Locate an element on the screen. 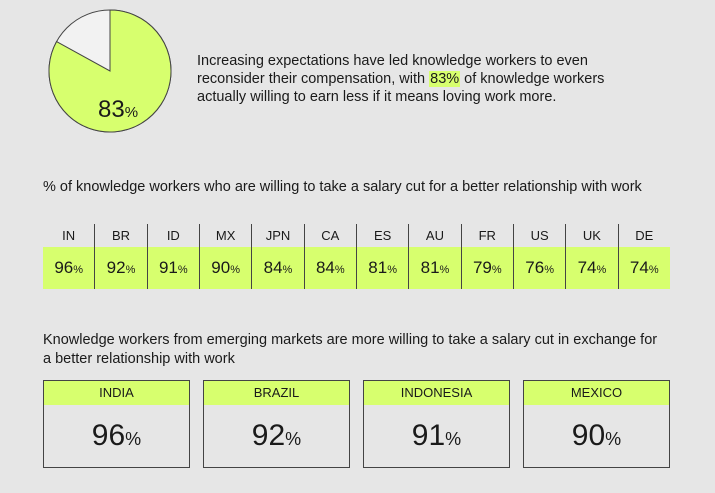 The height and width of the screenshot is (493, 715). country-value-au: 81% is located at coordinates (434, 268).